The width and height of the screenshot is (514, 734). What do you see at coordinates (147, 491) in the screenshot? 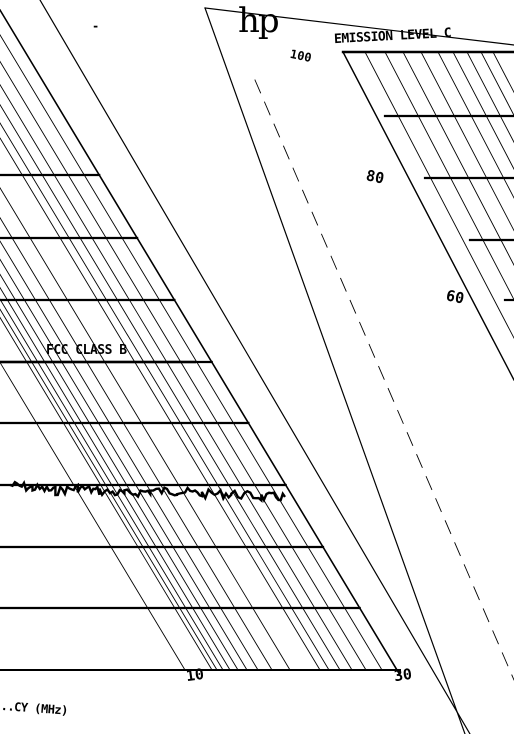
I see `emission-trace` at bounding box center [147, 491].